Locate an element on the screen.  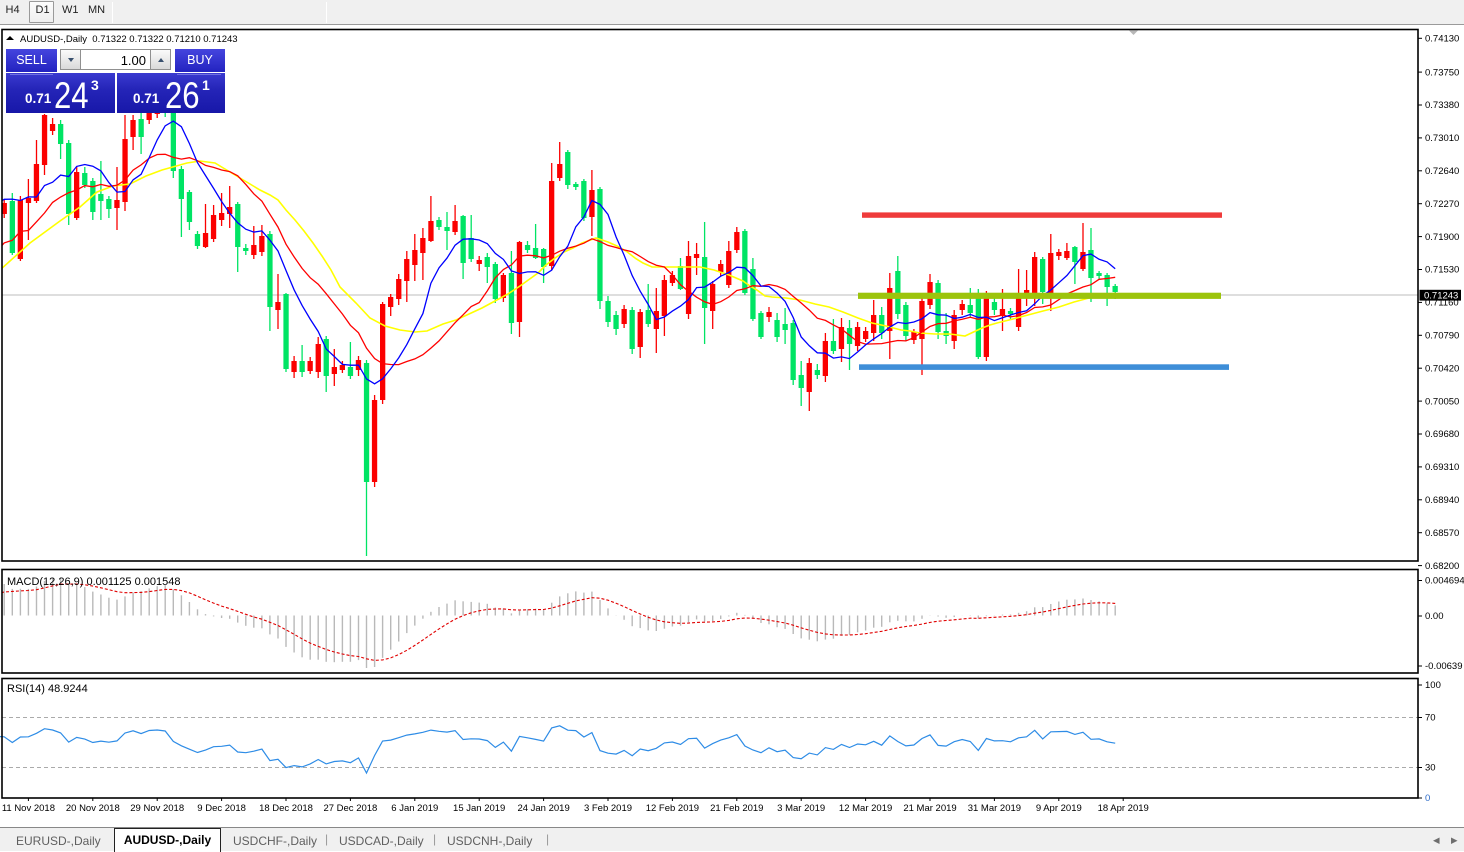
svg-text: 0.70050 is located at coordinates (1442, 401).